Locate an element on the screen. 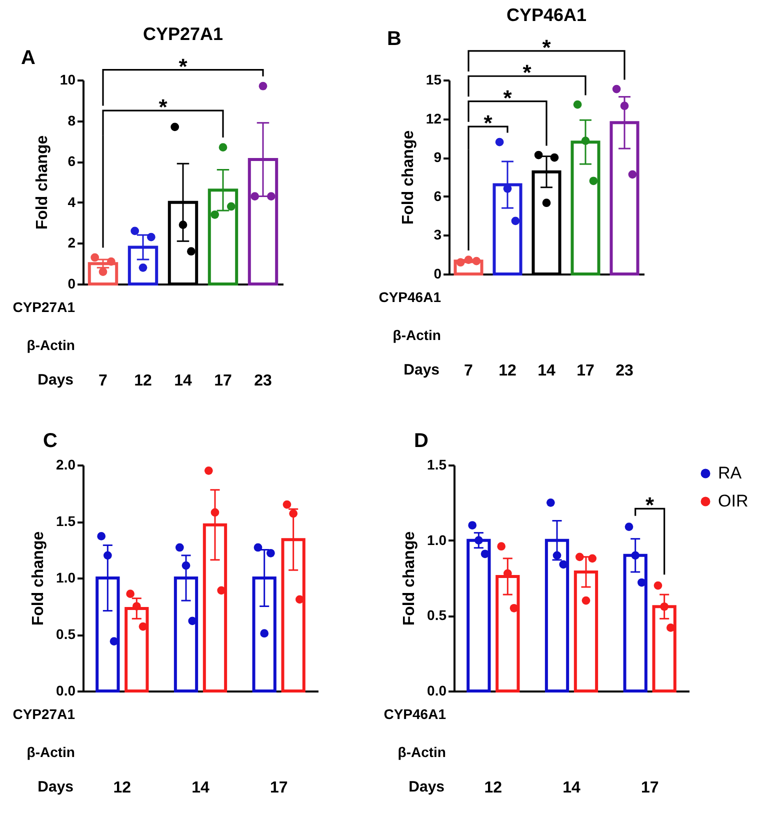  text: A is located at coordinates (28, 57).